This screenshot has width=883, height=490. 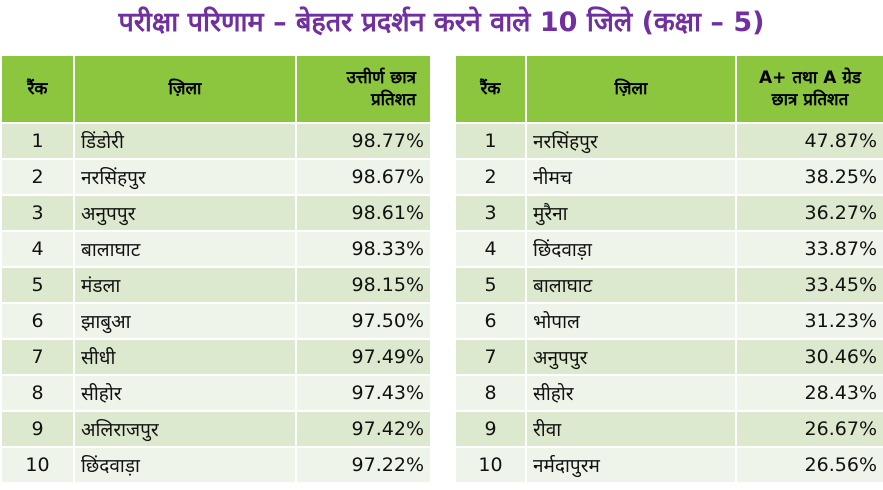 I want to click on value-cell: 97.50%, so click(x=363, y=320).